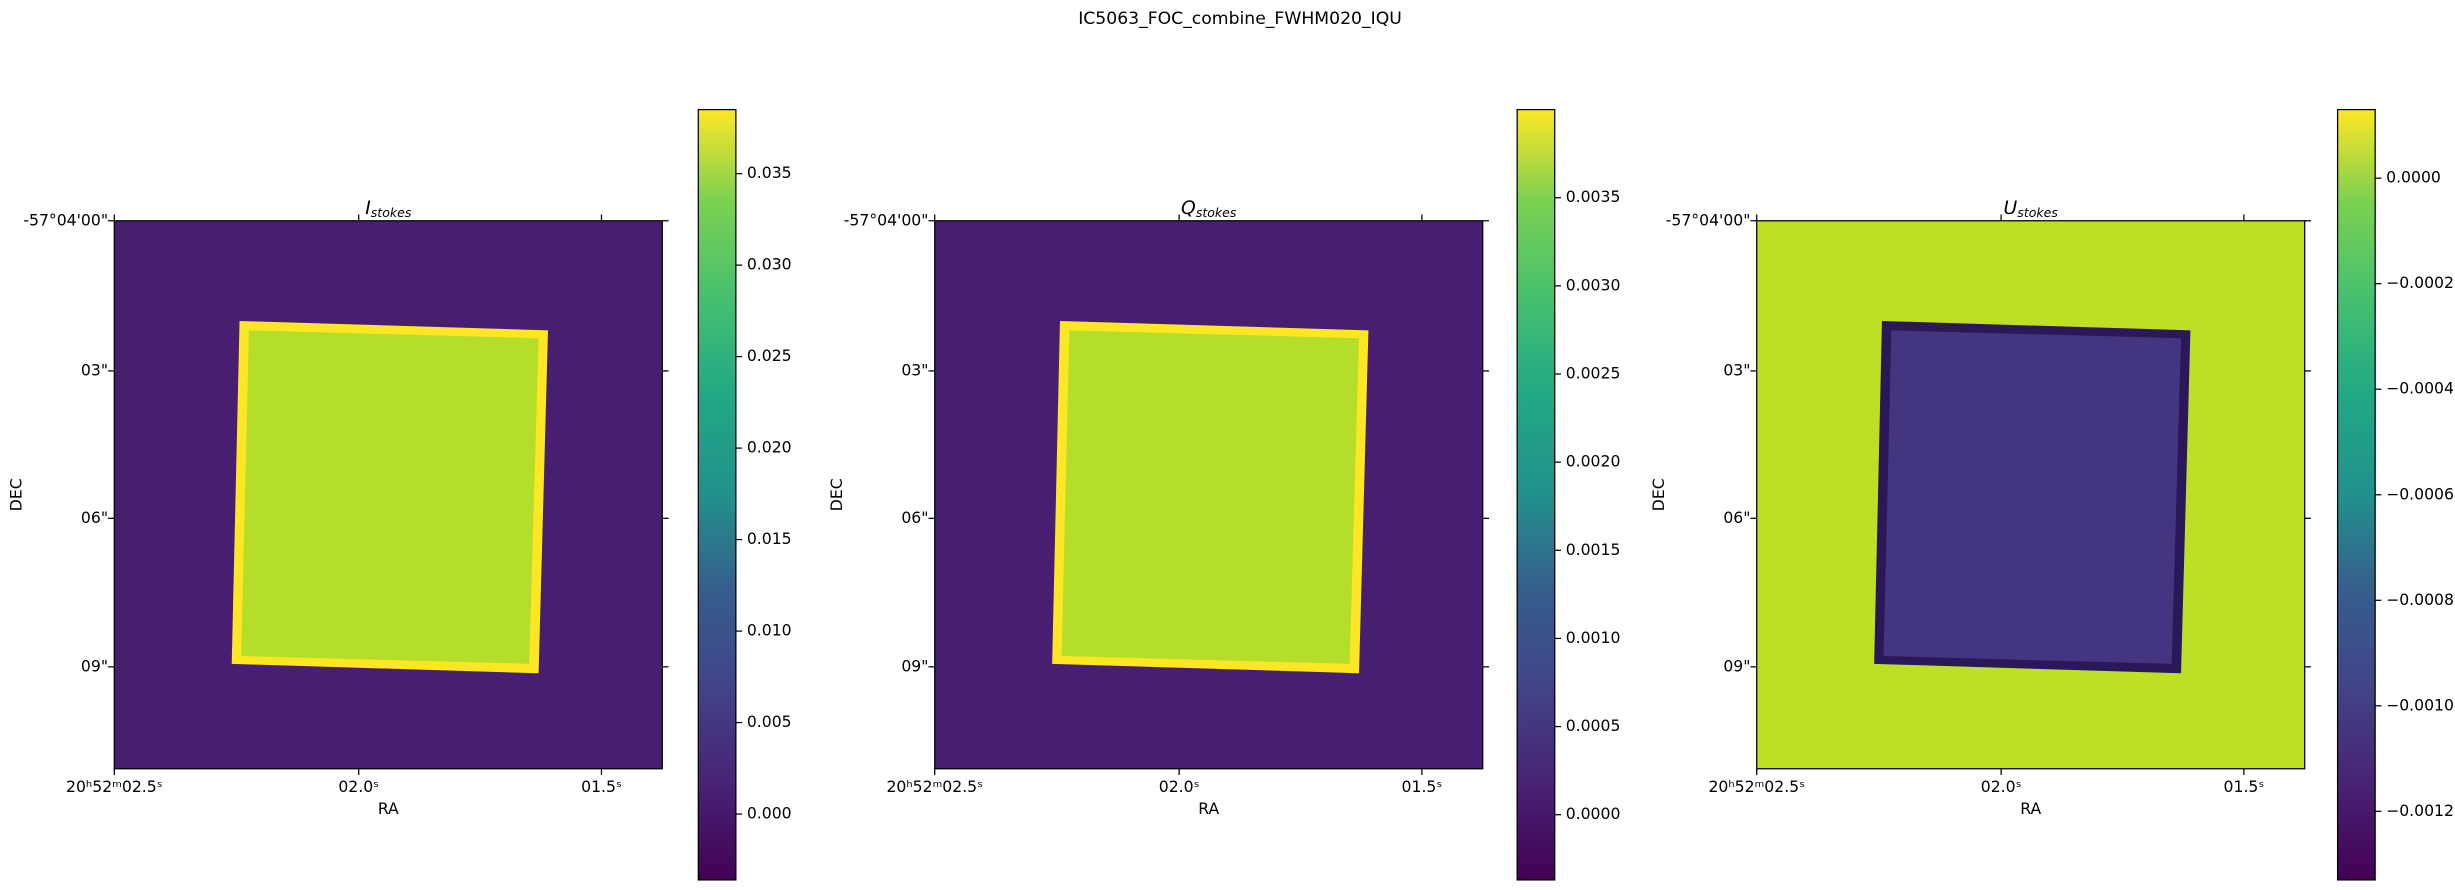  Describe the element at coordinates (1188, 208) in the screenshot. I see `panel-title-main: Q` at that location.